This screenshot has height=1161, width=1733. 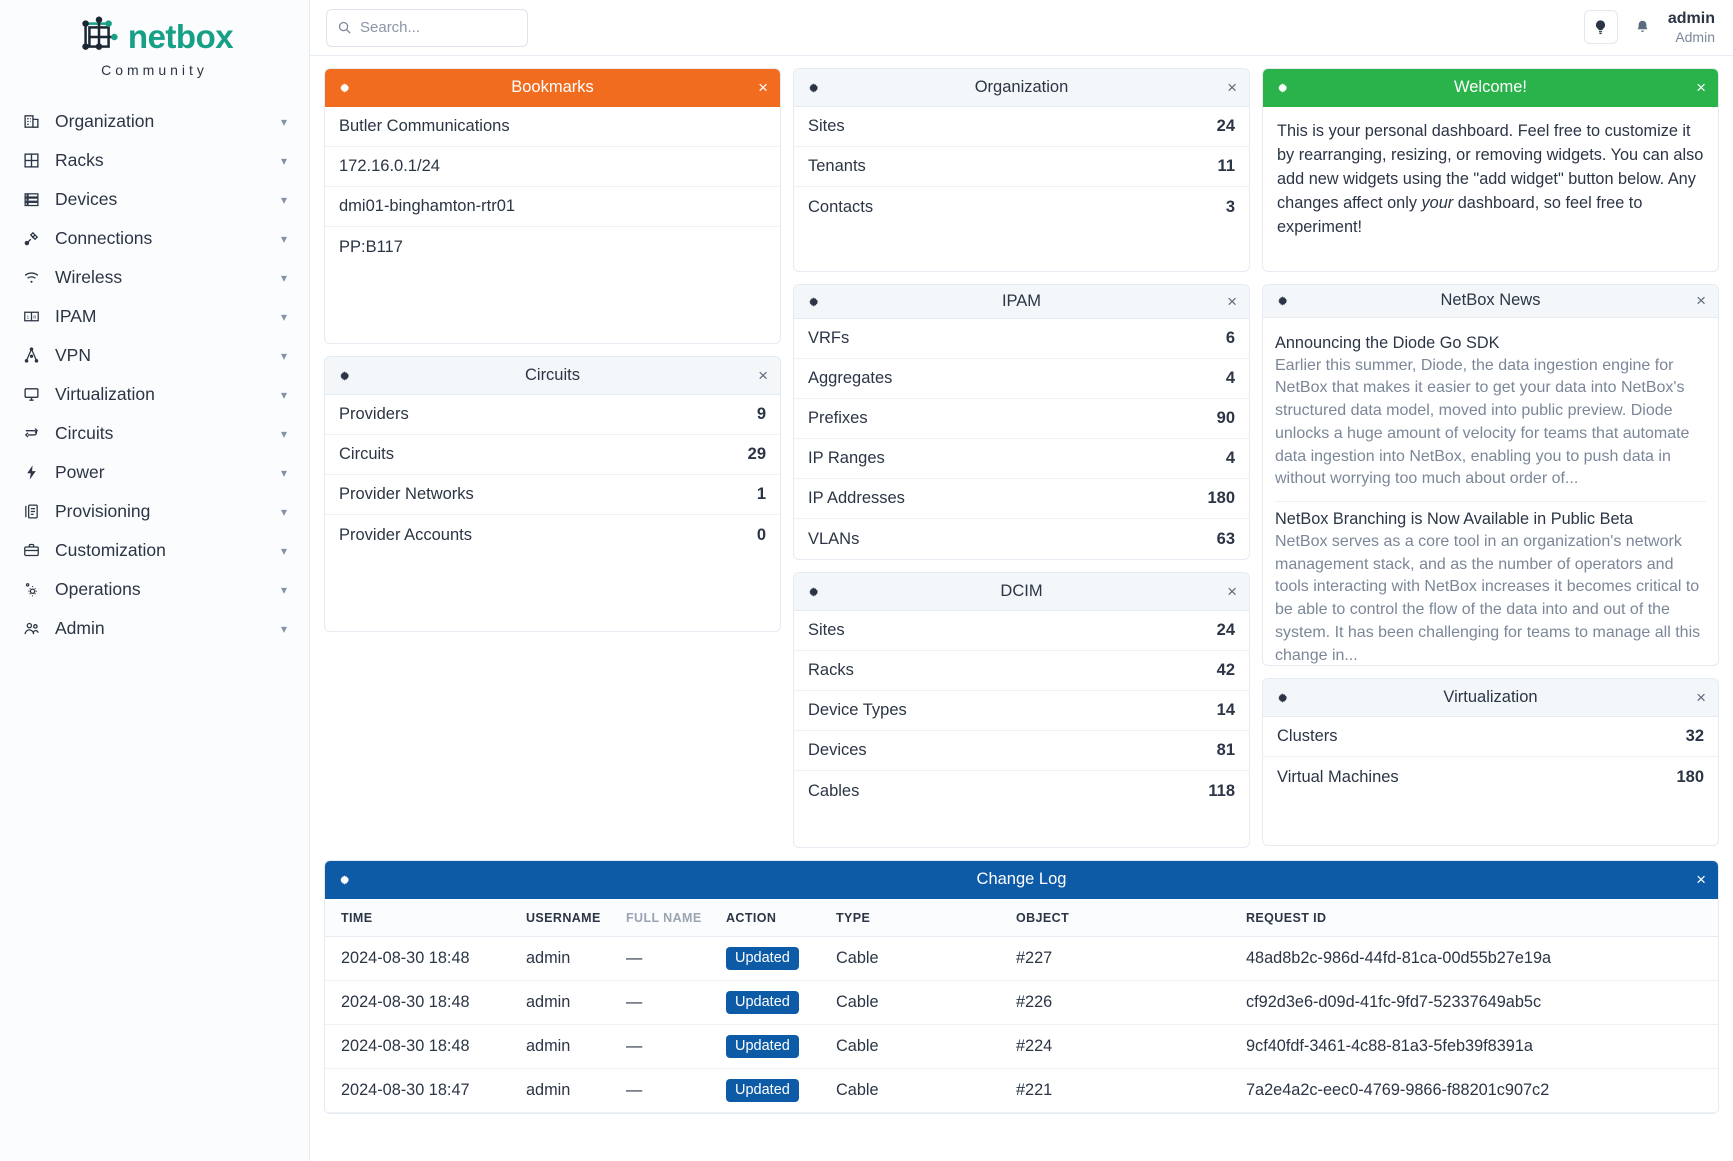 I want to click on sidebar-item-circuits: Circuits ▾, so click(x=154, y=433).